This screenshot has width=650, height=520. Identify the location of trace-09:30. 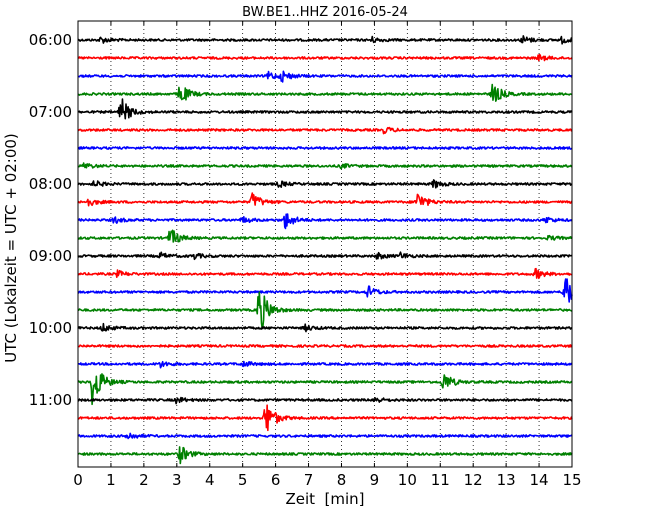
(325, 290).